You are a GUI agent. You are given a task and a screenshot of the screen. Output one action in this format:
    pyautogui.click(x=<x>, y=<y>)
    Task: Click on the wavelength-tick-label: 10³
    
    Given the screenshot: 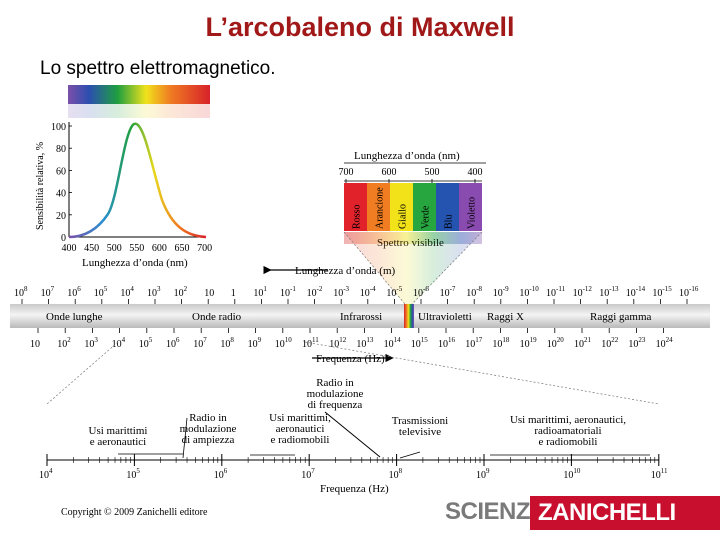 What is the action you would take?
    pyautogui.click(x=154, y=292)
    